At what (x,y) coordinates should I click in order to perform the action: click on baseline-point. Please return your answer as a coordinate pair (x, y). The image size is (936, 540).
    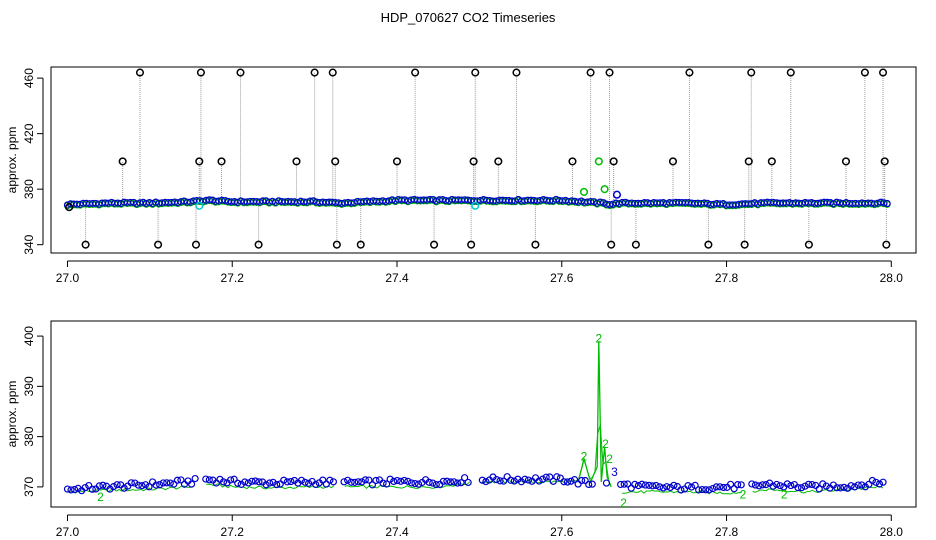
    Looking at the image, I should click on (704, 203).